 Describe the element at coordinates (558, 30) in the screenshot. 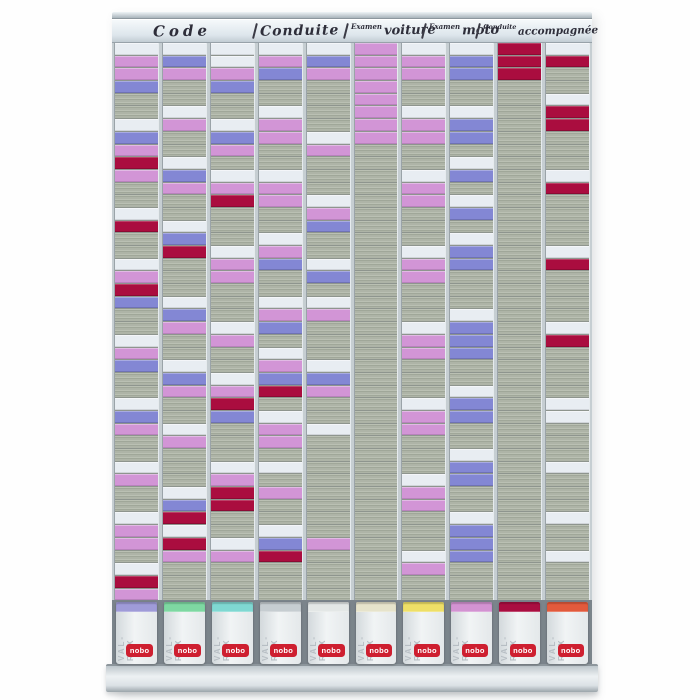

I see `header-label: accompagnée` at that location.